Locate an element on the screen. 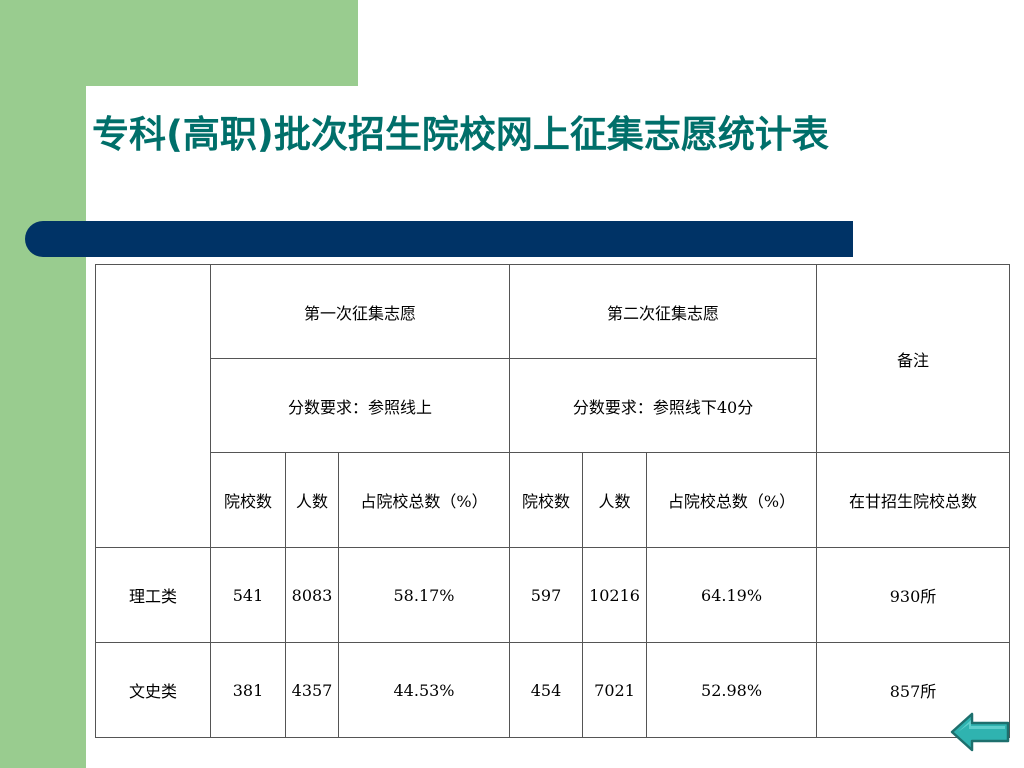 Image resolution: width=1024 pixels, height=768 pixels. table-header-row-2: 分数要求：参照线上 分数要求：参照线下40分 is located at coordinates (553, 405).